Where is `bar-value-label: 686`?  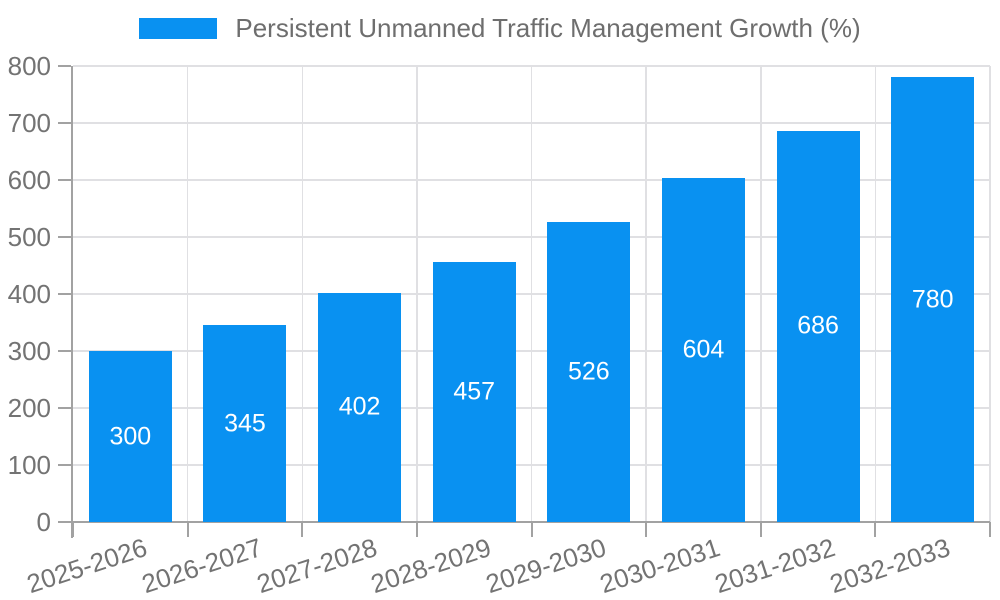
bar-value-label: 686 is located at coordinates (818, 325).